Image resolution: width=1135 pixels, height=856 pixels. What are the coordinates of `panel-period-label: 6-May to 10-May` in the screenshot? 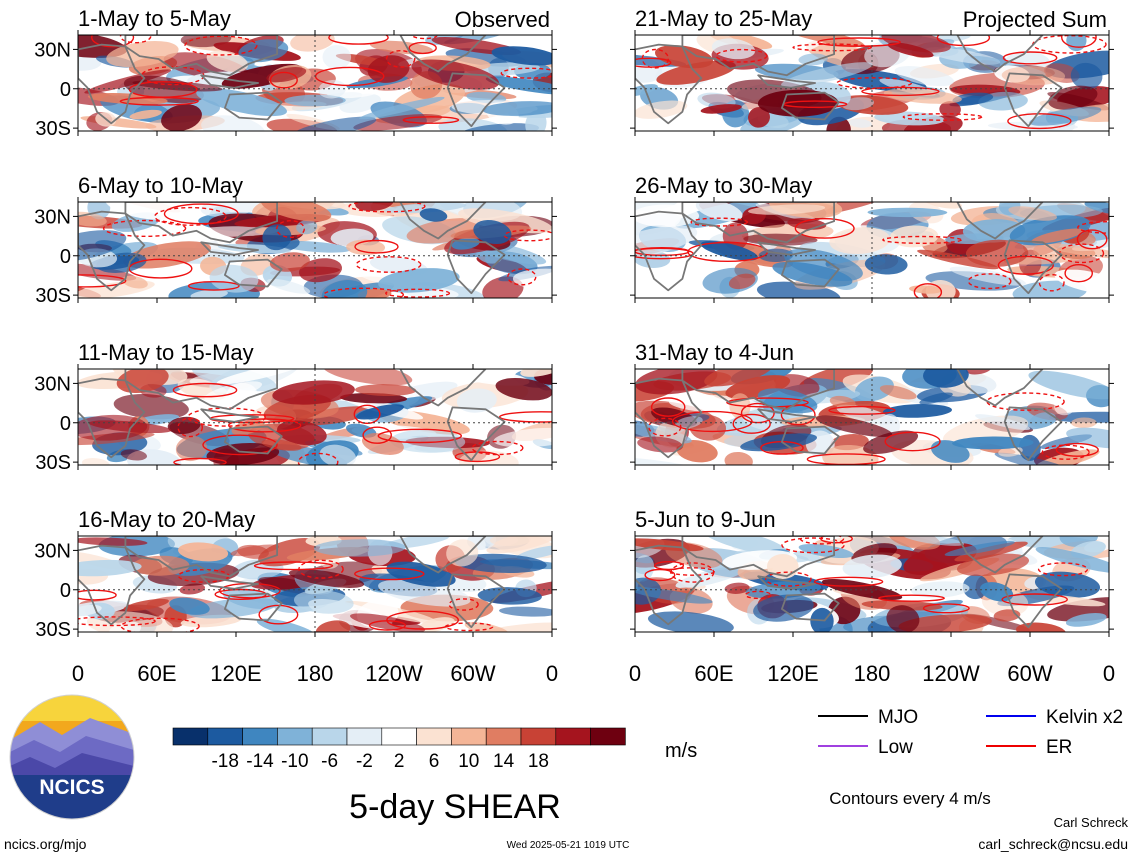 It's located at (160, 185).